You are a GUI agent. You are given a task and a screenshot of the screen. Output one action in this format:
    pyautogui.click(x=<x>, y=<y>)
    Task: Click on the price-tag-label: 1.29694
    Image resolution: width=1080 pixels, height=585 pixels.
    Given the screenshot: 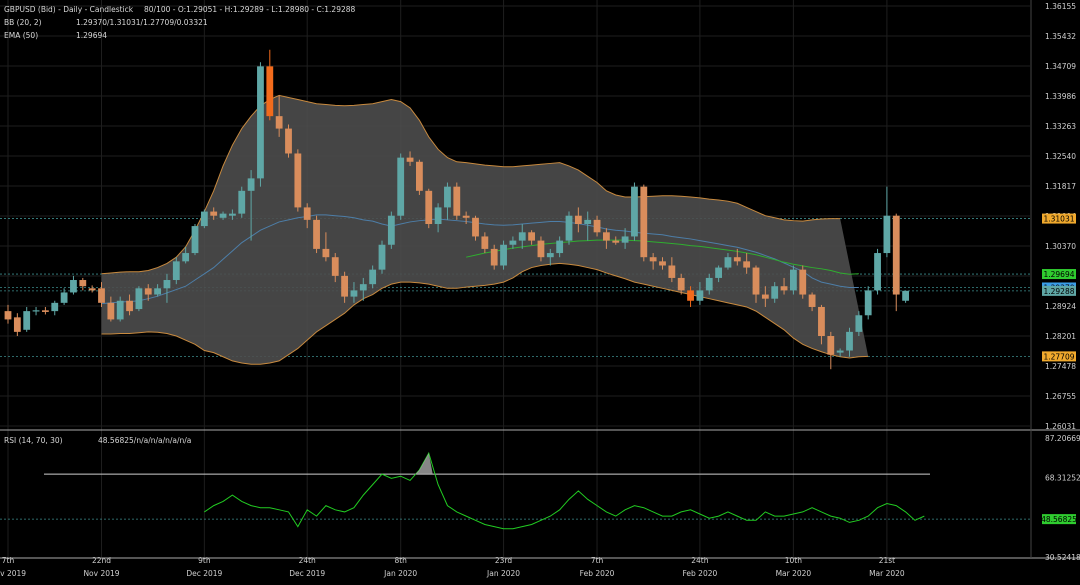 What is the action you would take?
    pyautogui.click(x=1058, y=274)
    